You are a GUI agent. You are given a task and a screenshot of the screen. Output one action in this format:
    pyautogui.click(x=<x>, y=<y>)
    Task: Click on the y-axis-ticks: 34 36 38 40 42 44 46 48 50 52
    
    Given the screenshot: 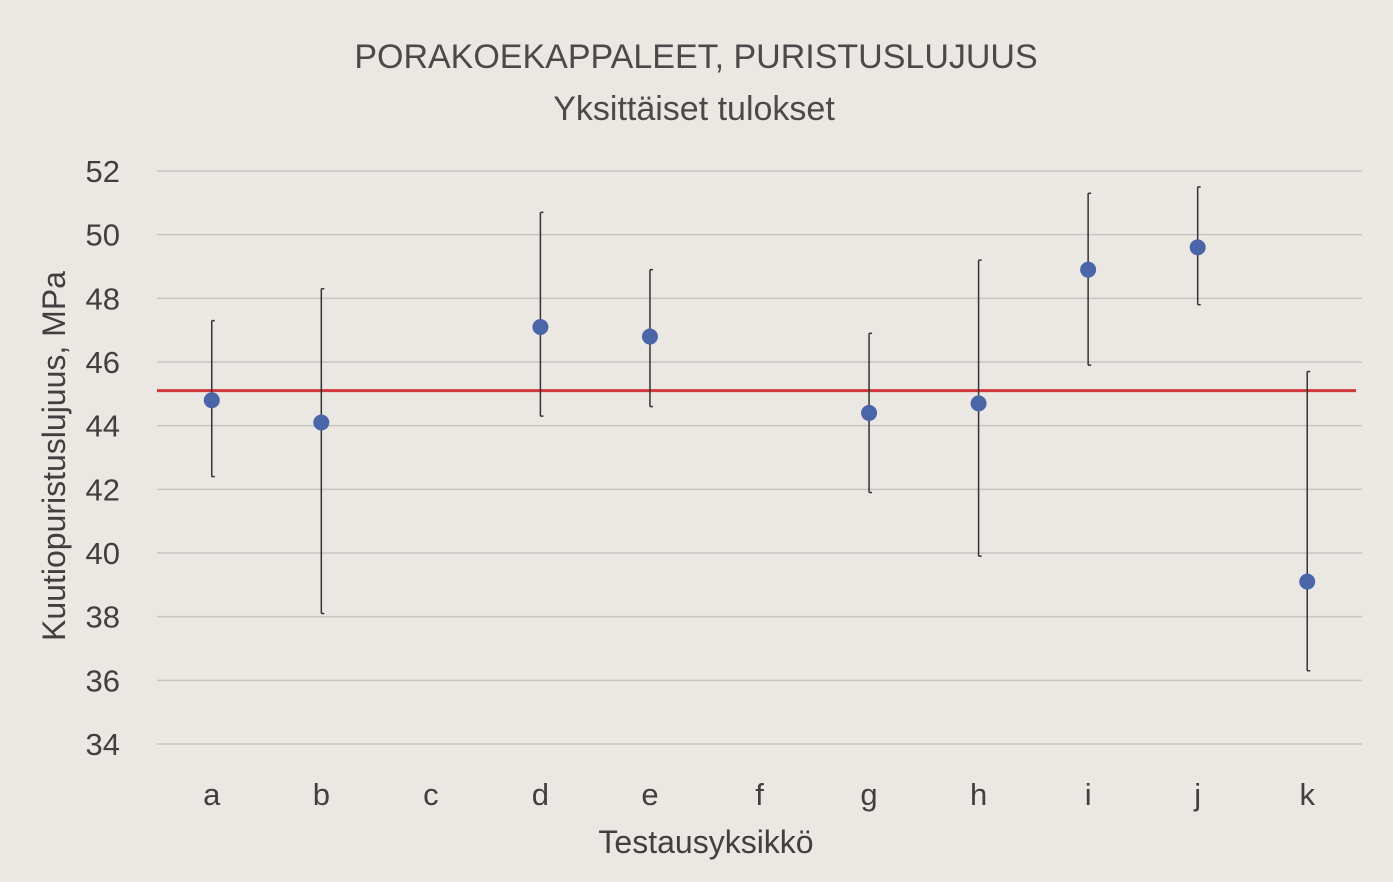 What is the action you would take?
    pyautogui.click(x=103, y=458)
    